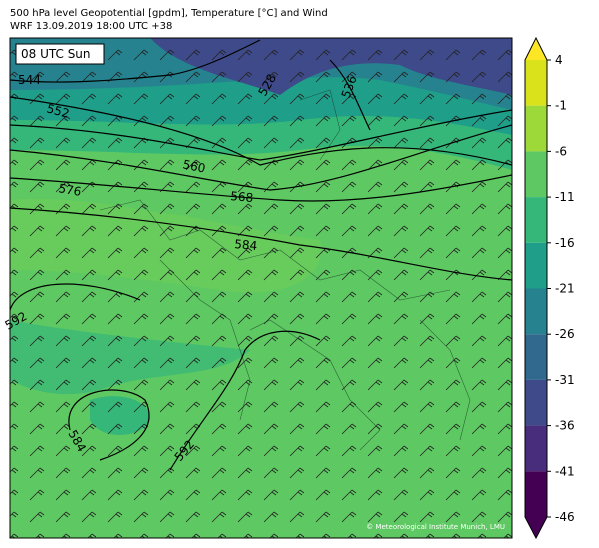 This screenshot has height=548, width=599. I want to click on time-box, so click(60, 54).